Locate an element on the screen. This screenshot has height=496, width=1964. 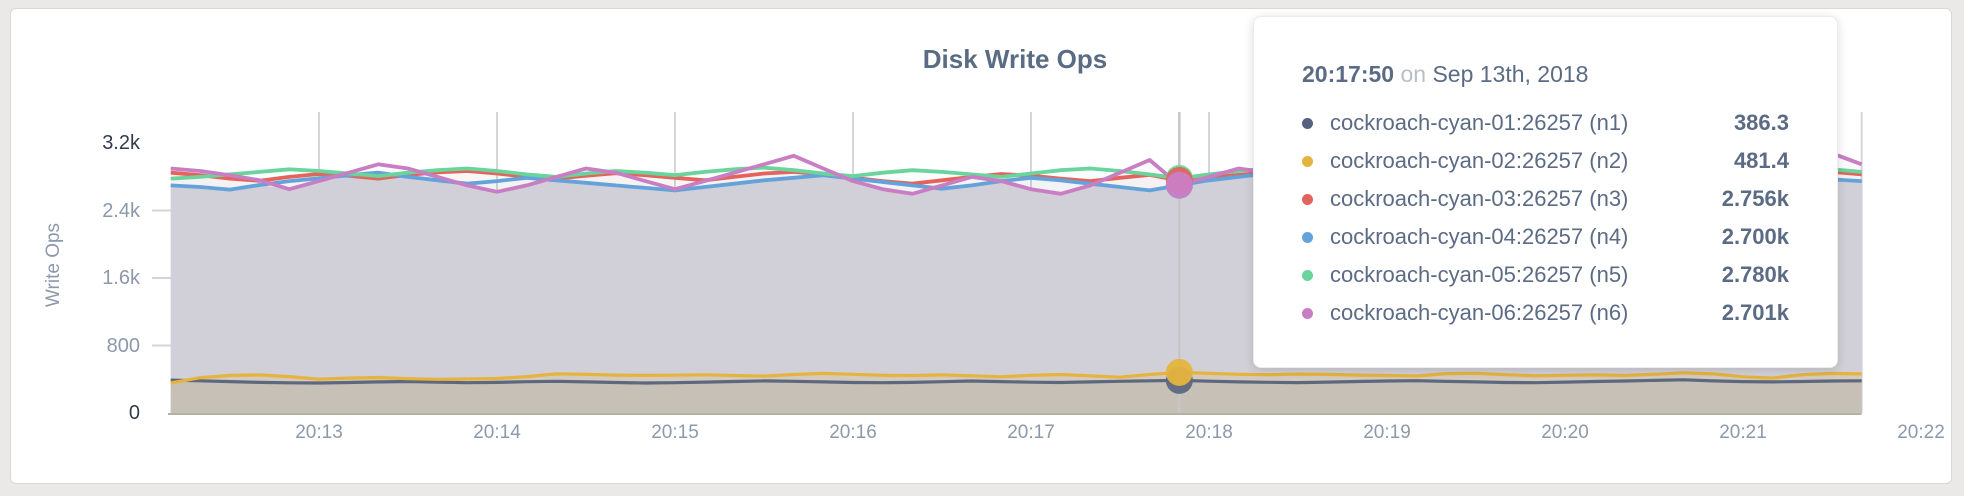
tooltip-series-row: cockroach-cyan-04:26257 (n4) 2.700k is located at coordinates (1545, 237).